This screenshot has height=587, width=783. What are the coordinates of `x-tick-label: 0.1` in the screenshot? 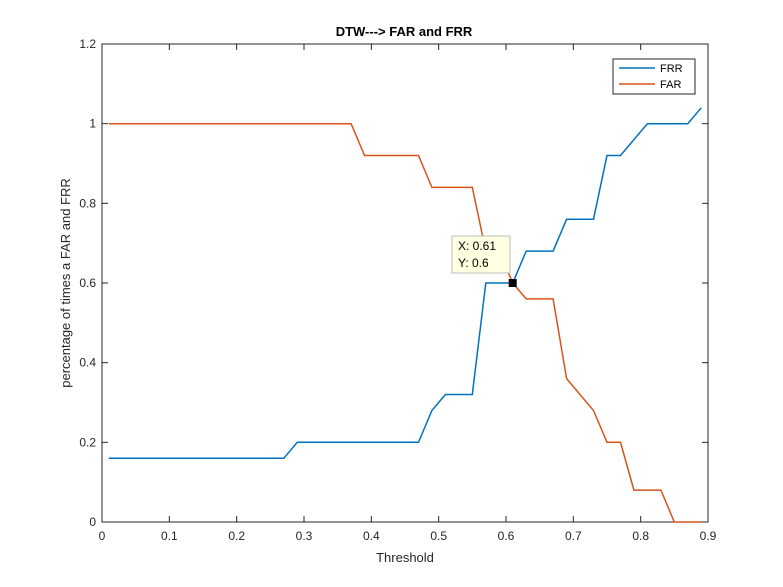 It's located at (169, 536).